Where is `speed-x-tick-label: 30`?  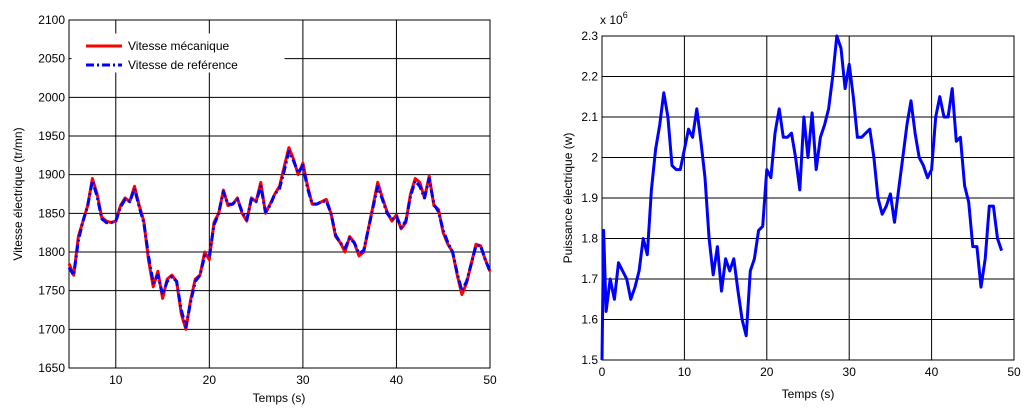
speed-x-tick-label: 30 is located at coordinates (303, 380).